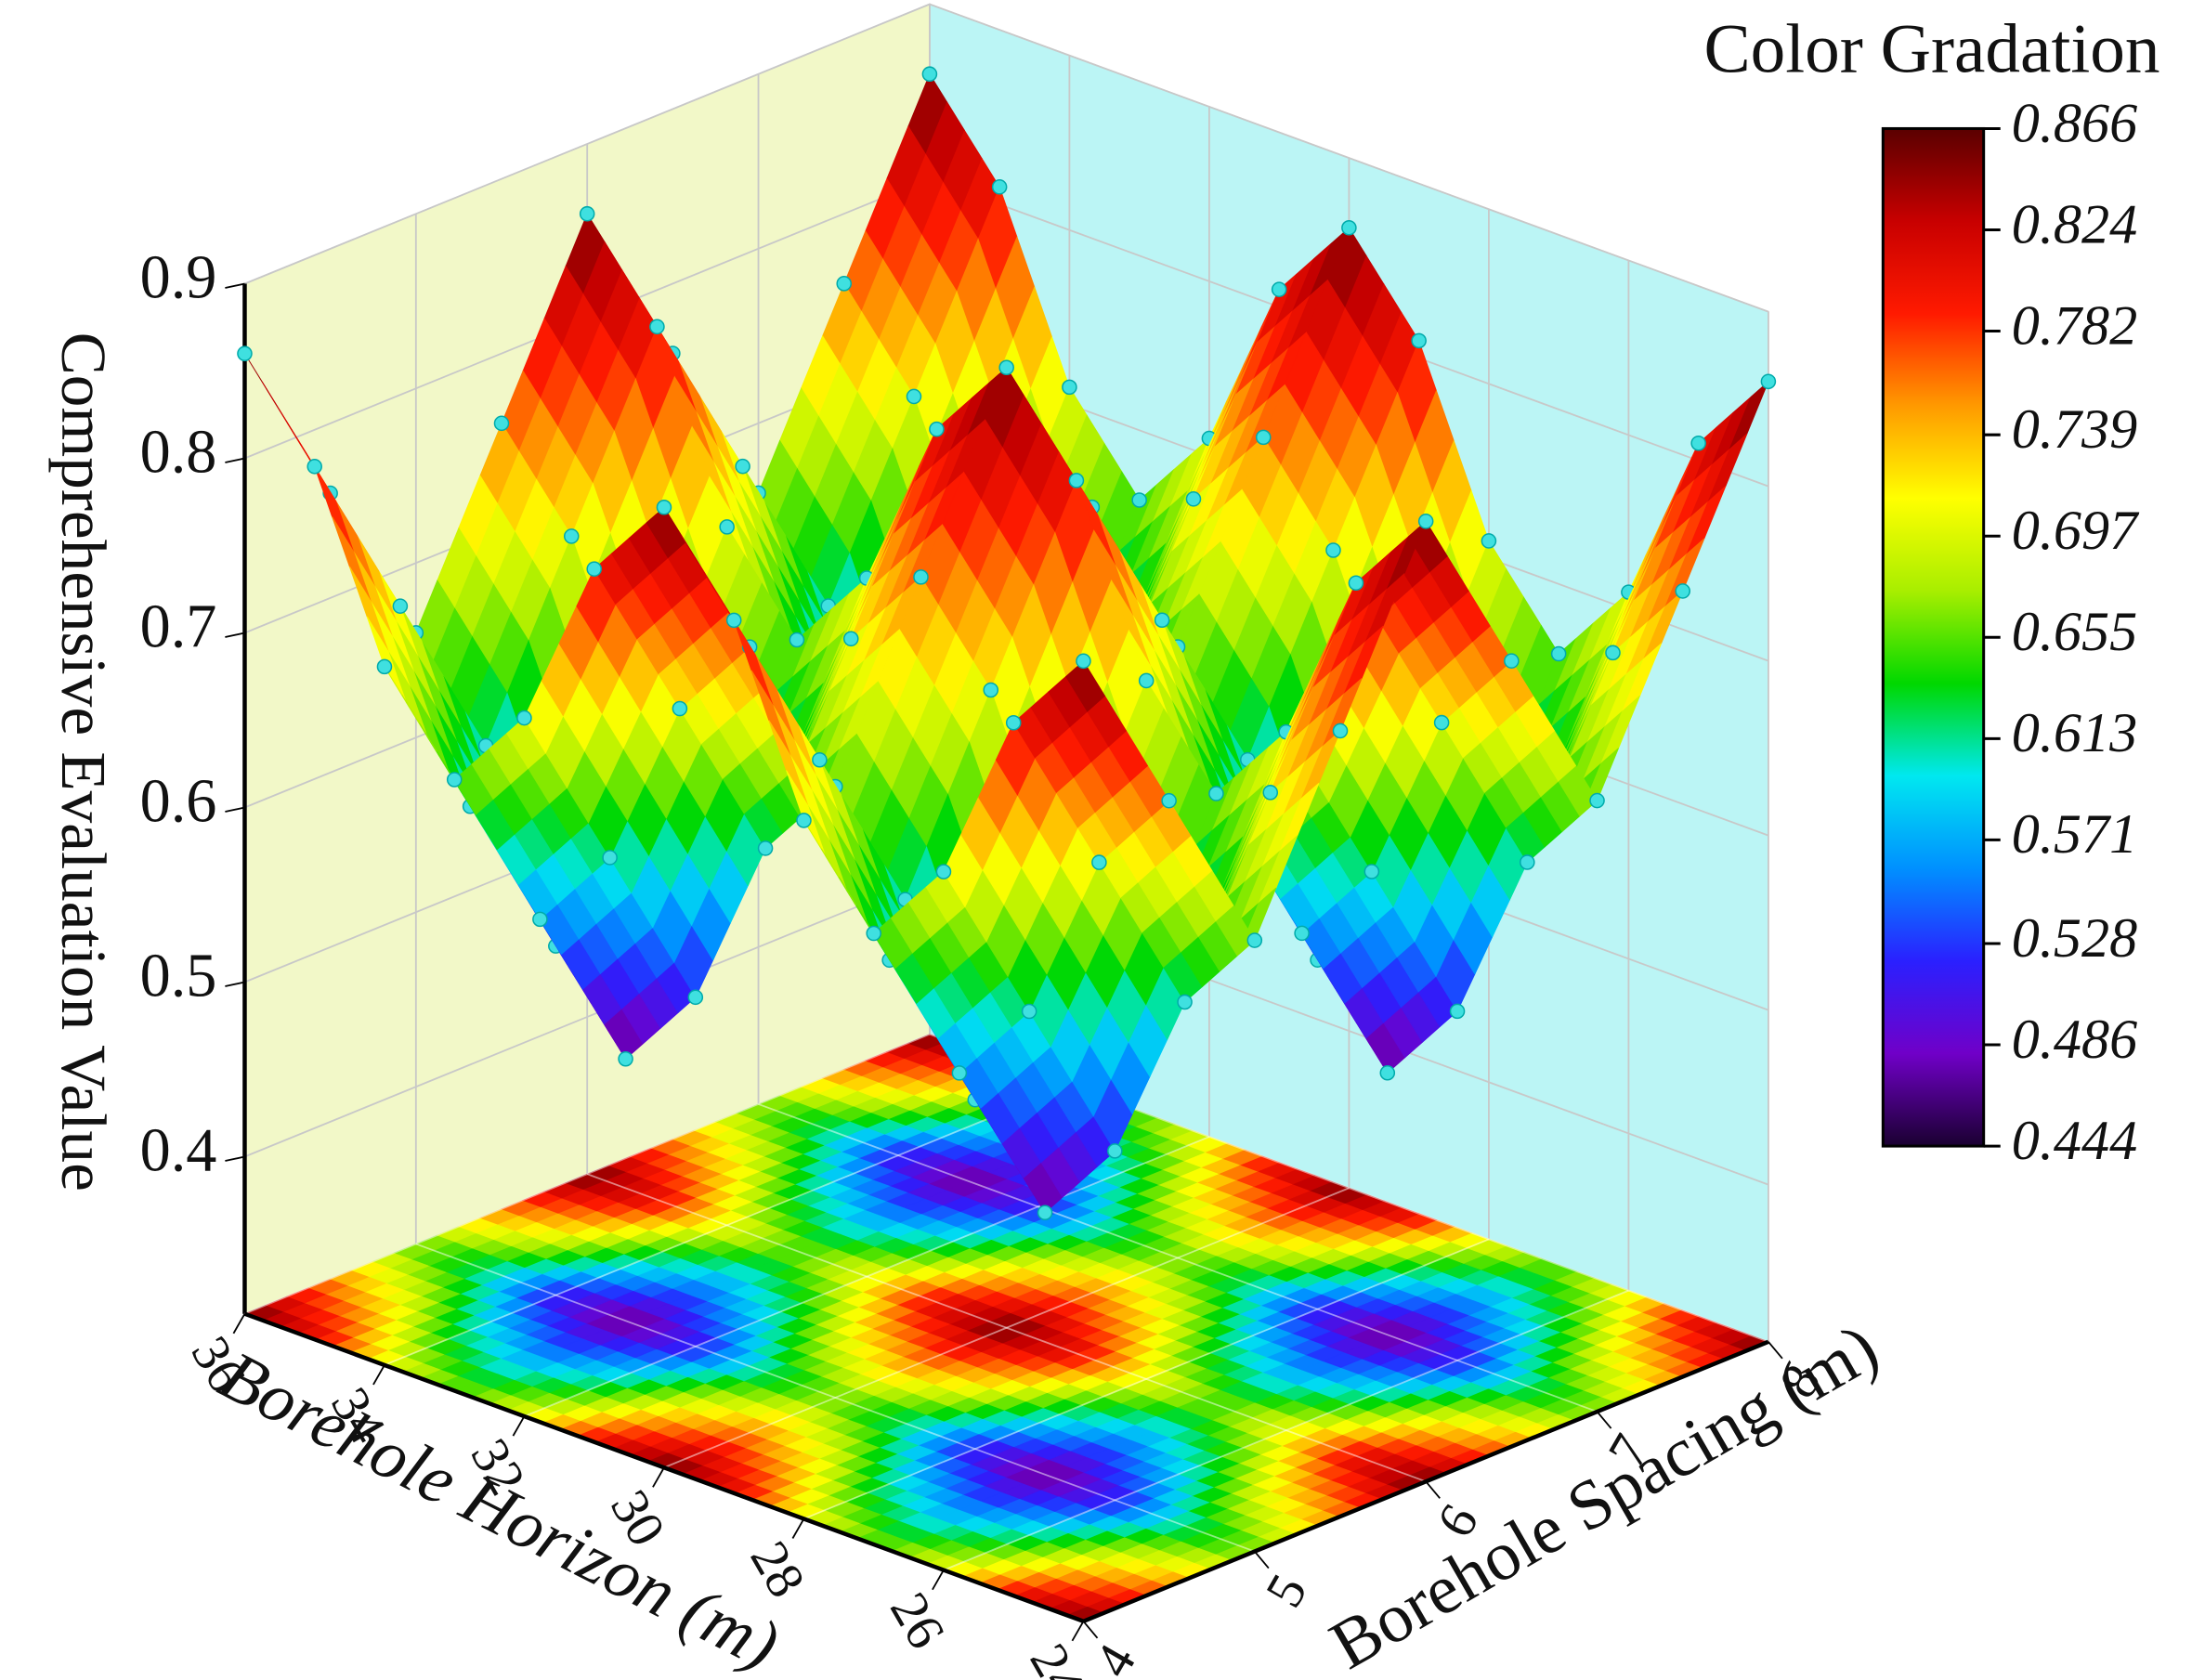 This screenshot has height=1680, width=2192. What do you see at coordinates (84, 762) in the screenshot?
I see `z-axis-title: Comprehensive Evaluation Value` at bounding box center [84, 762].